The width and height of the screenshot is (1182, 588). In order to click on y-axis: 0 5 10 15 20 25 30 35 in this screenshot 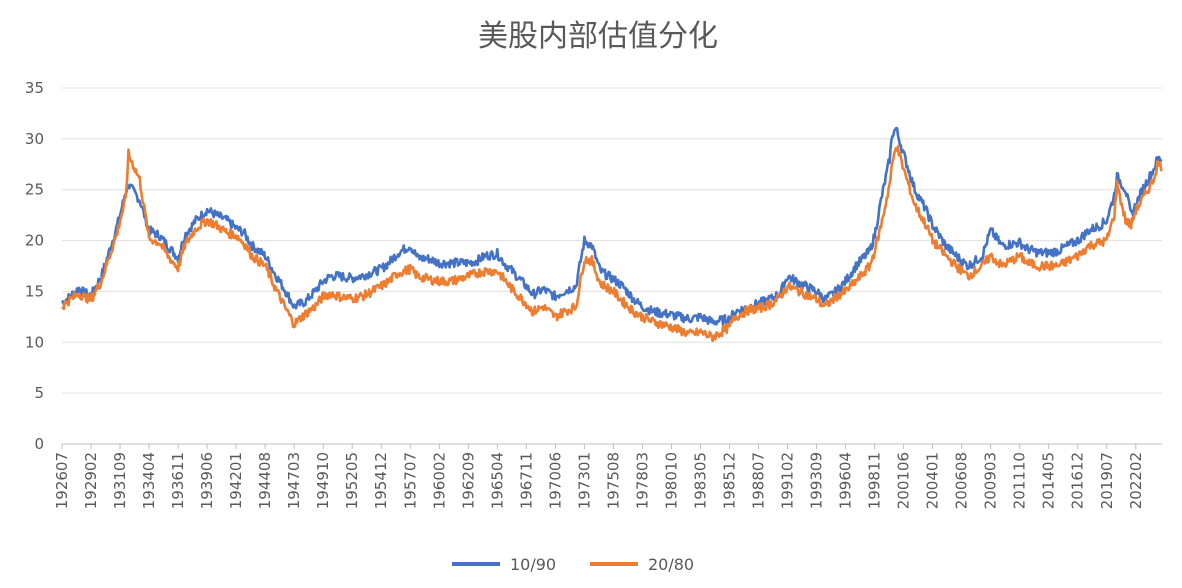, I will do `click(34, 266)`.